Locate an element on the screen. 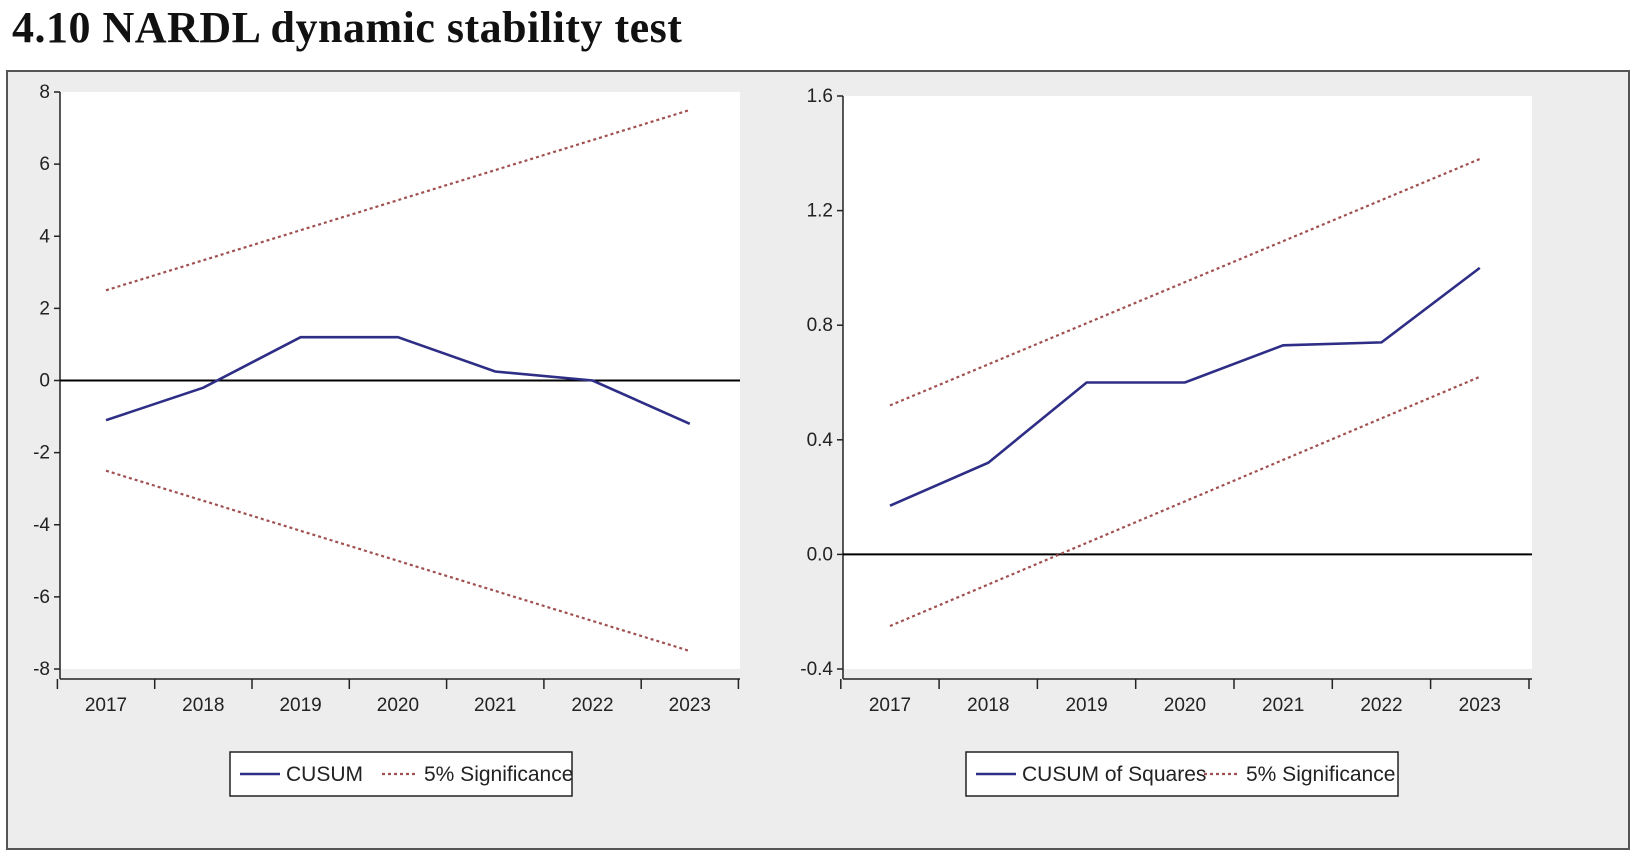 This screenshot has width=1638, height=857. cusumsq-x-tick-label: 2019 is located at coordinates (1086, 705).